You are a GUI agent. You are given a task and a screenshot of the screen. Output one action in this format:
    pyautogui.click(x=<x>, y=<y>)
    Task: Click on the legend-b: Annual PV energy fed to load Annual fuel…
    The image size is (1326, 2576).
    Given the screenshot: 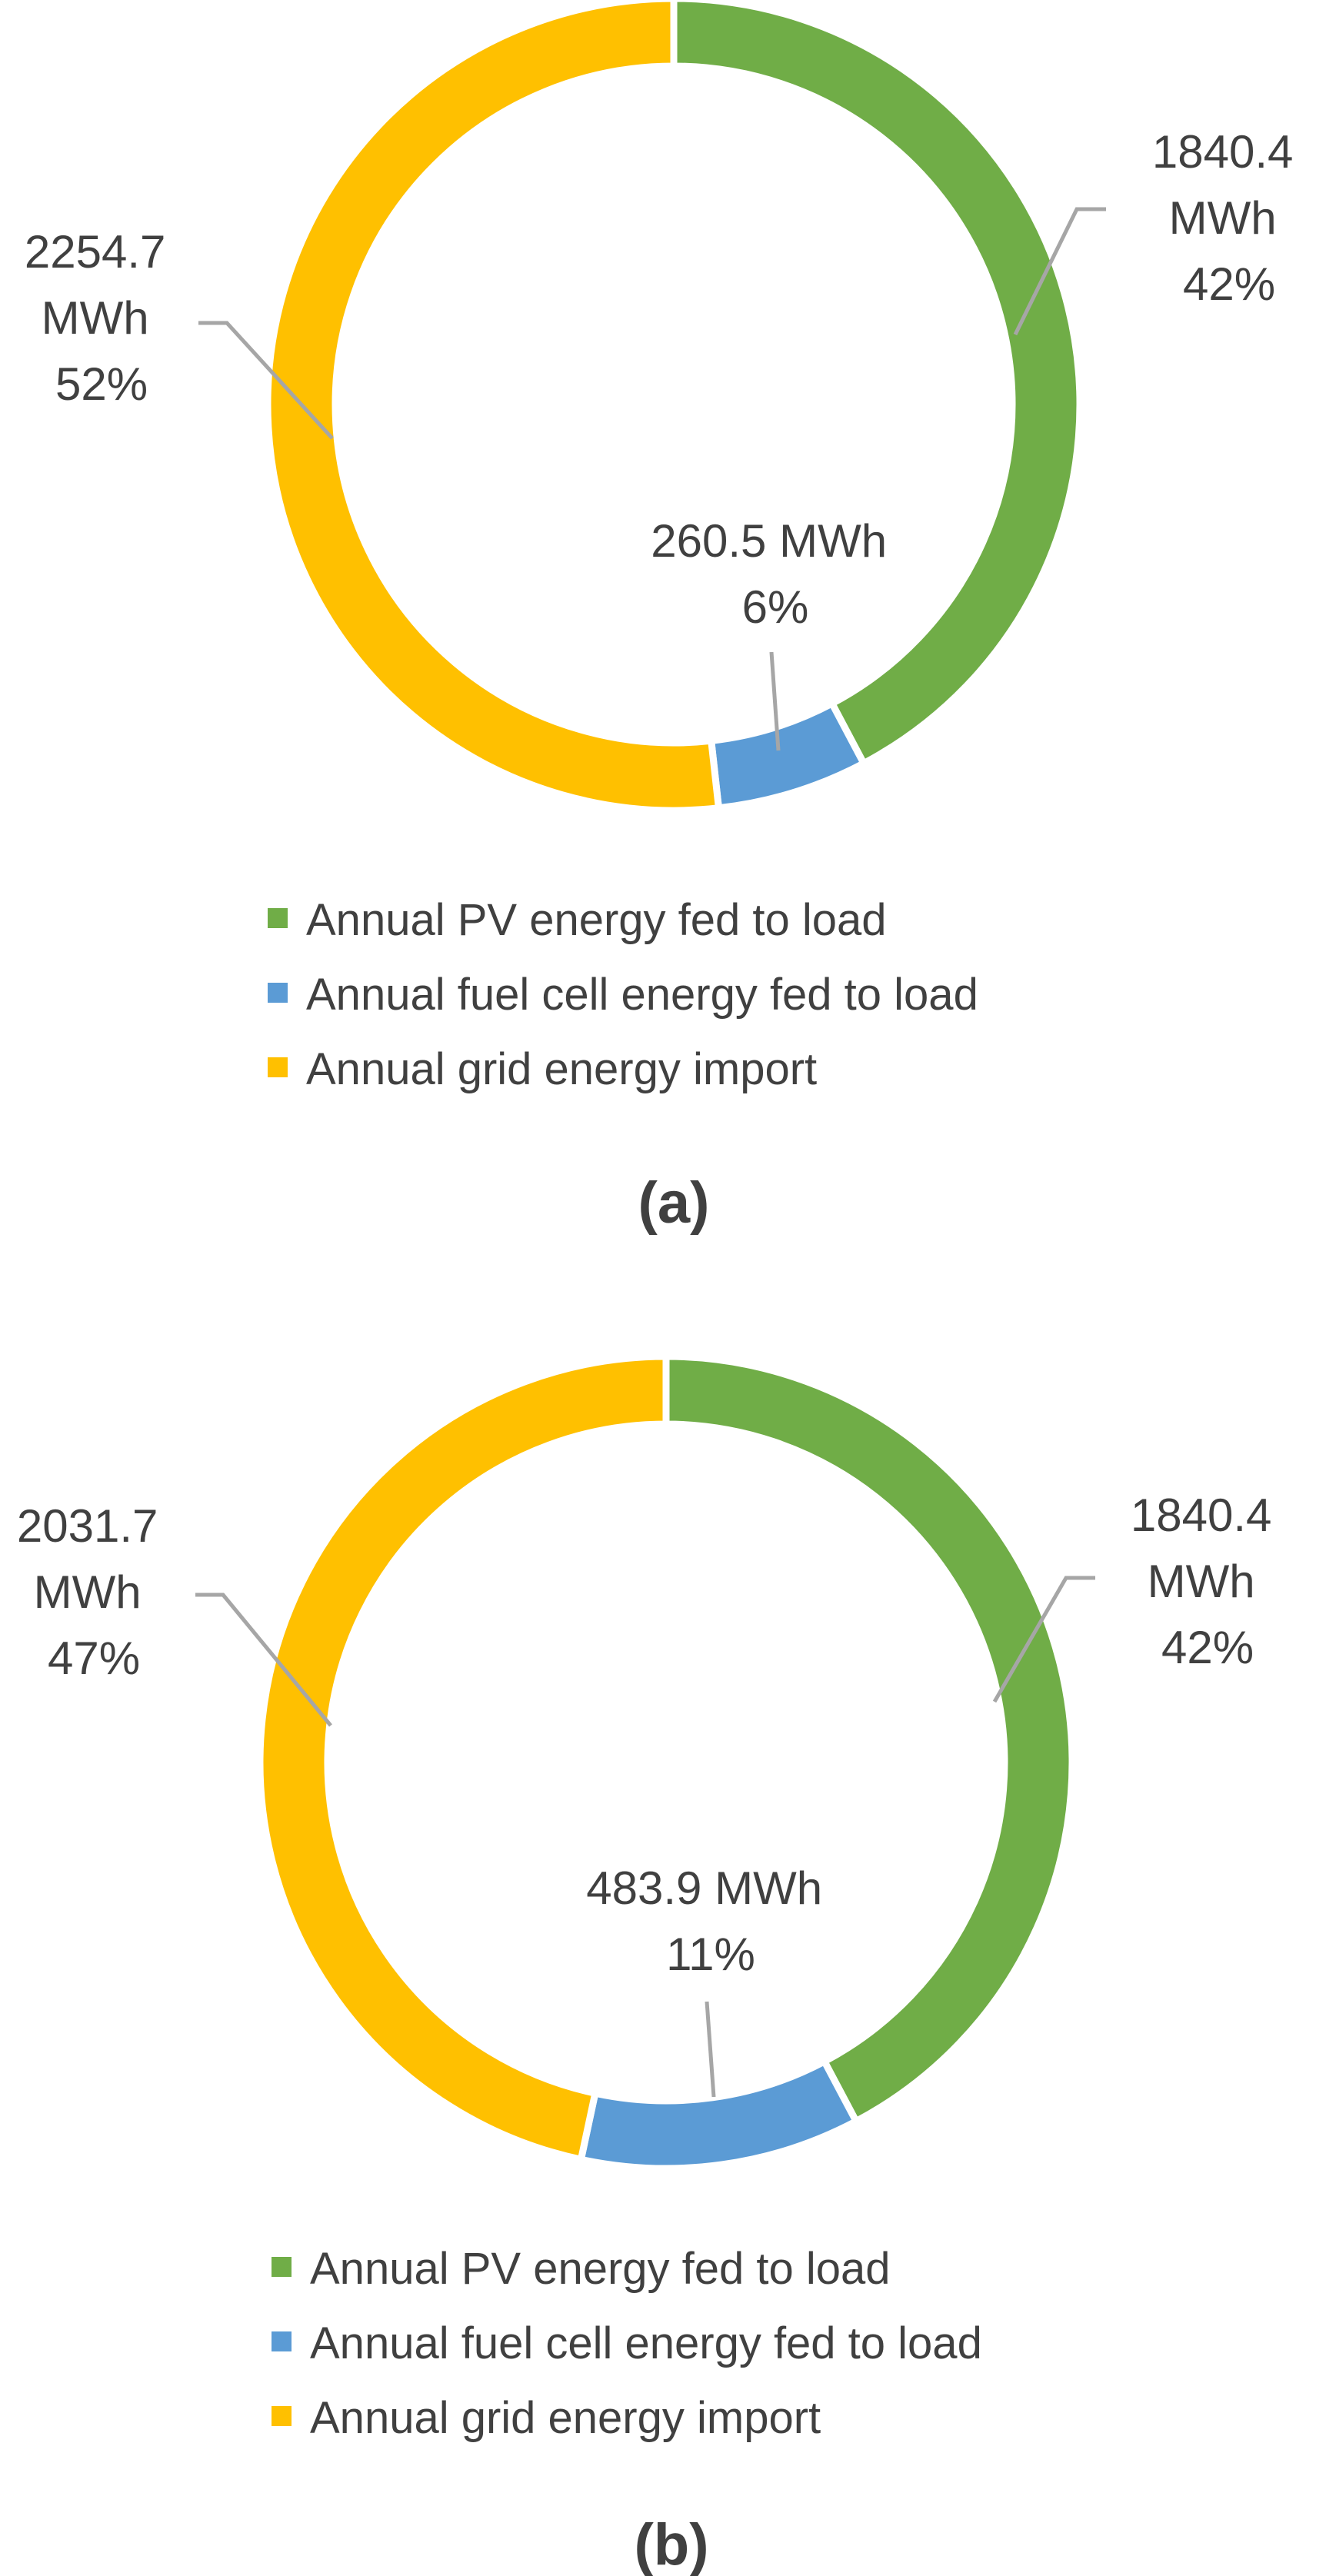 What is the action you would take?
    pyautogui.click(x=627, y=2343)
    